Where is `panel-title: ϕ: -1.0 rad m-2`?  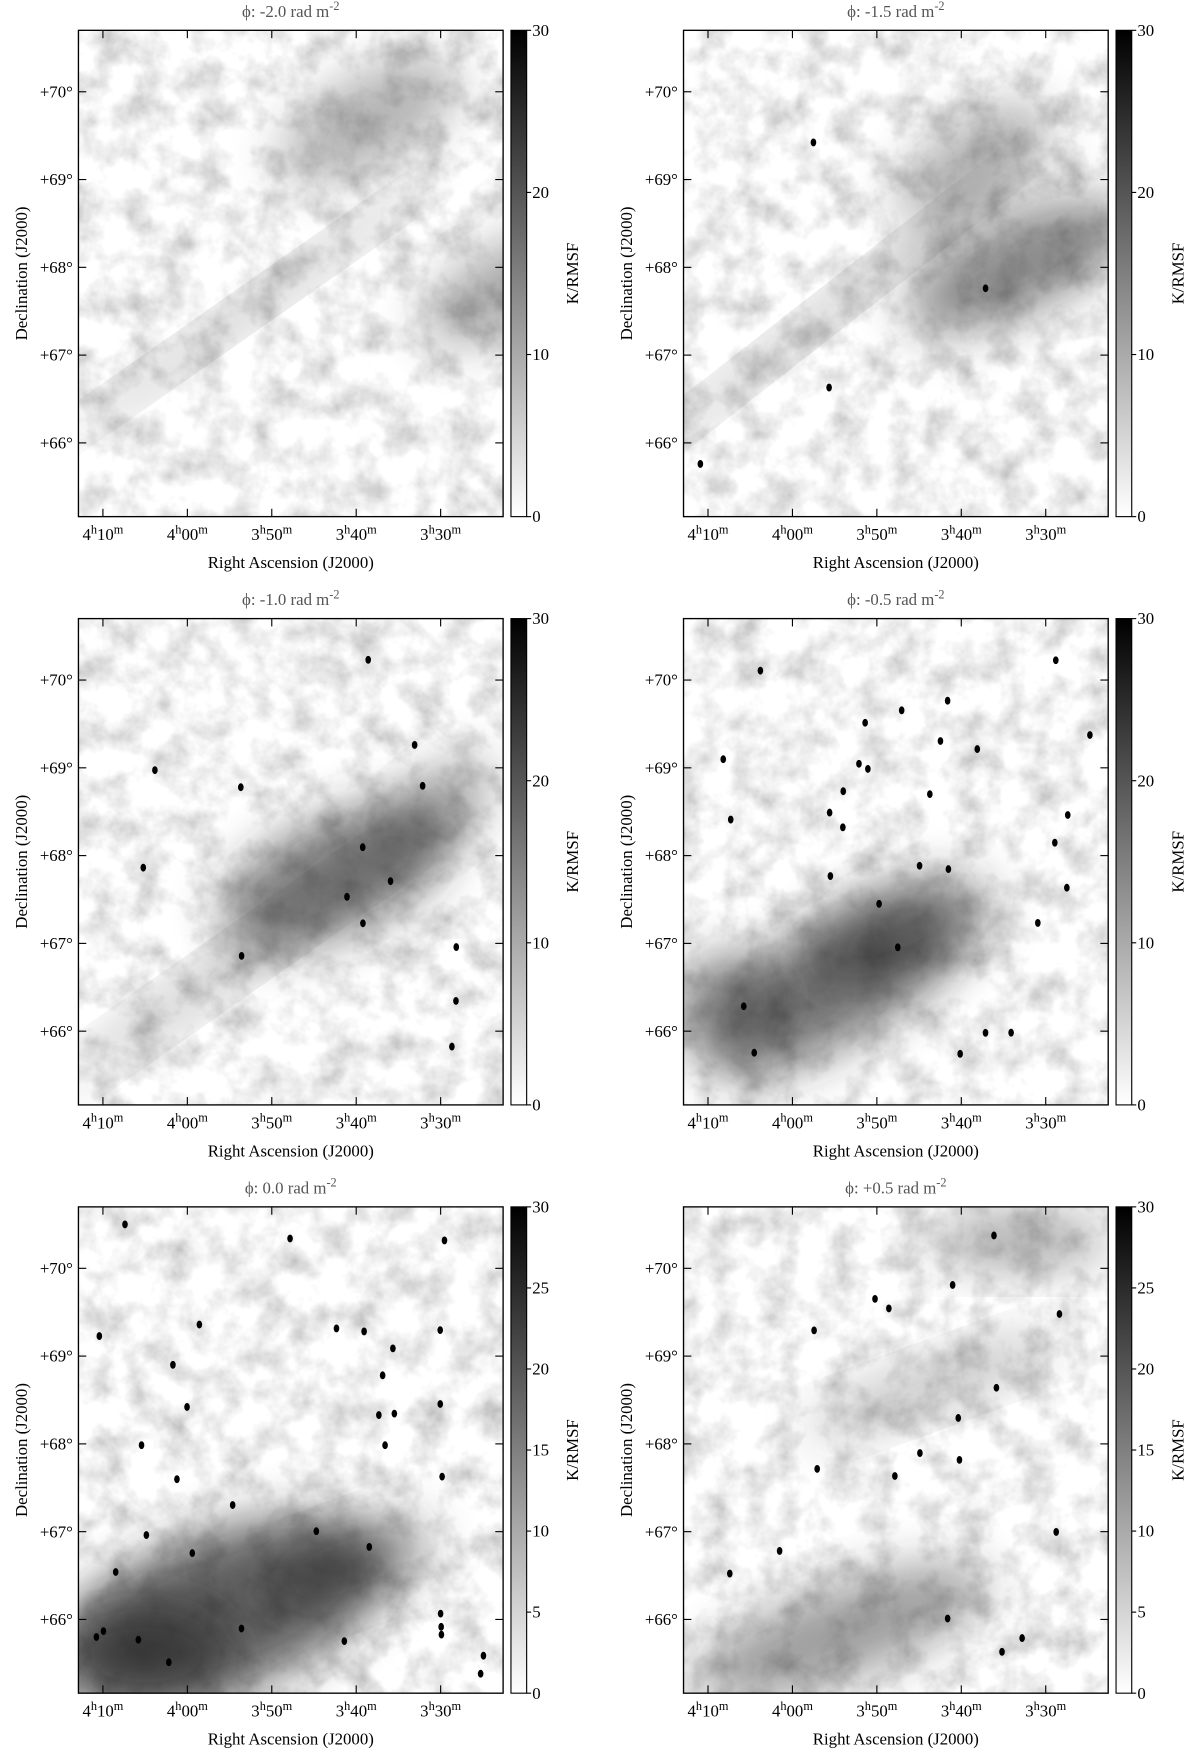 panel-title: ϕ: -1.0 rad m-2 is located at coordinates (290, 598).